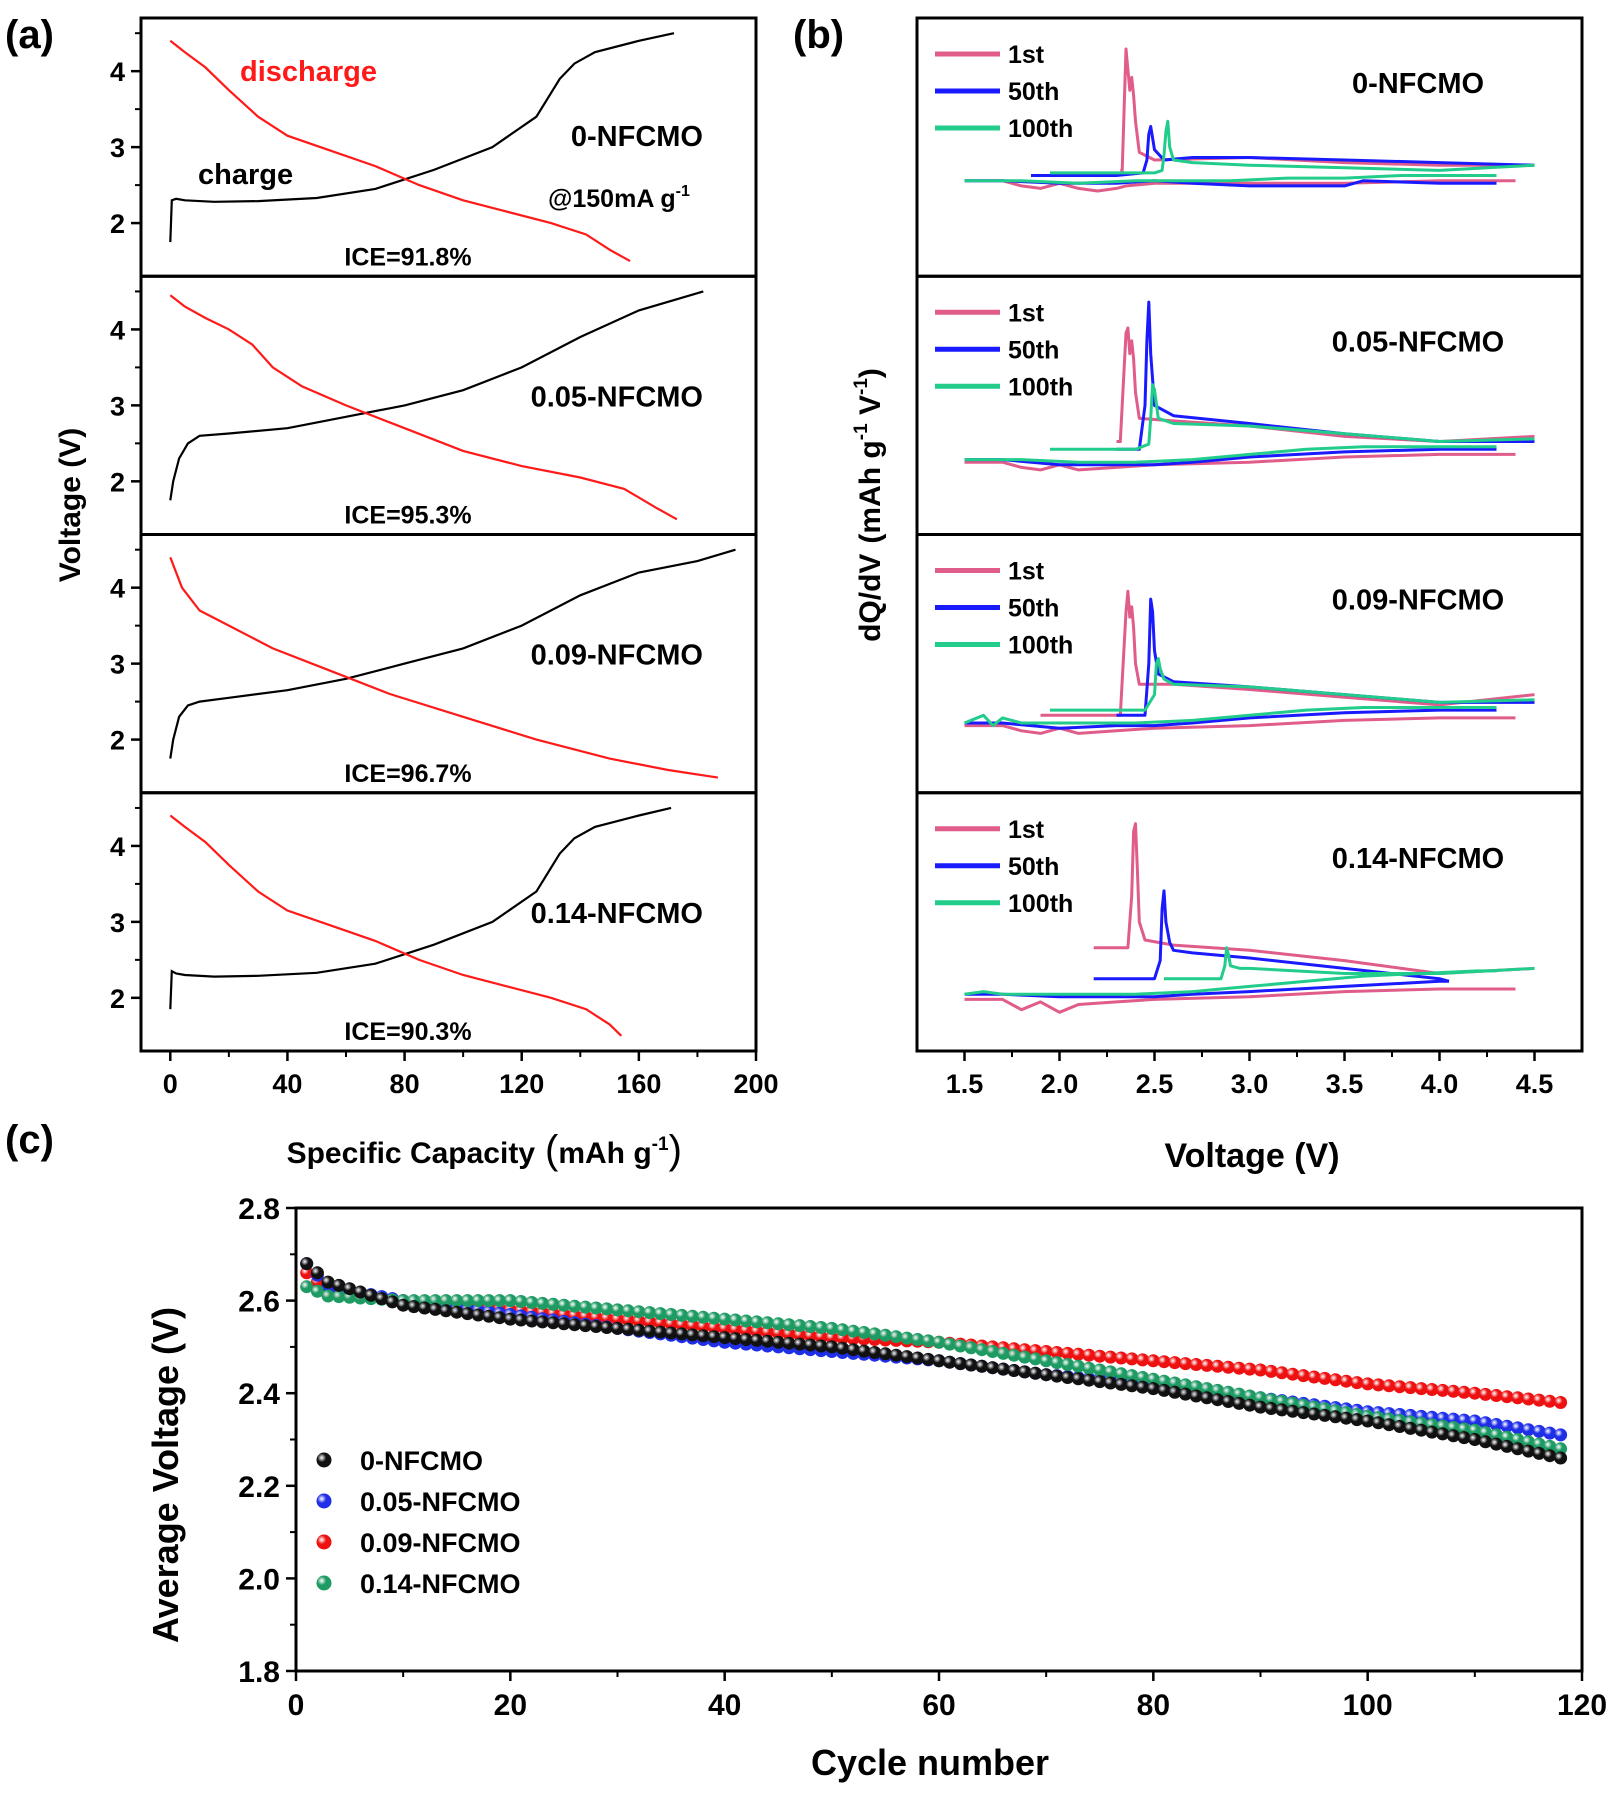 The width and height of the screenshot is (1618, 1793). Describe the element at coordinates (287, 1084) in the screenshot. I see `panel-a-xtick-label: 40` at that location.